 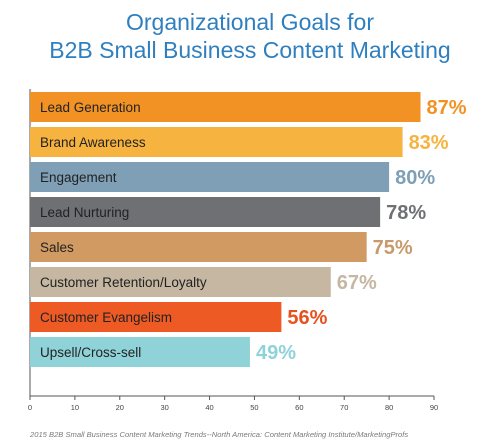 What do you see at coordinates (393, 248) in the screenshot?
I see `bar-value-label: 75%` at bounding box center [393, 248].